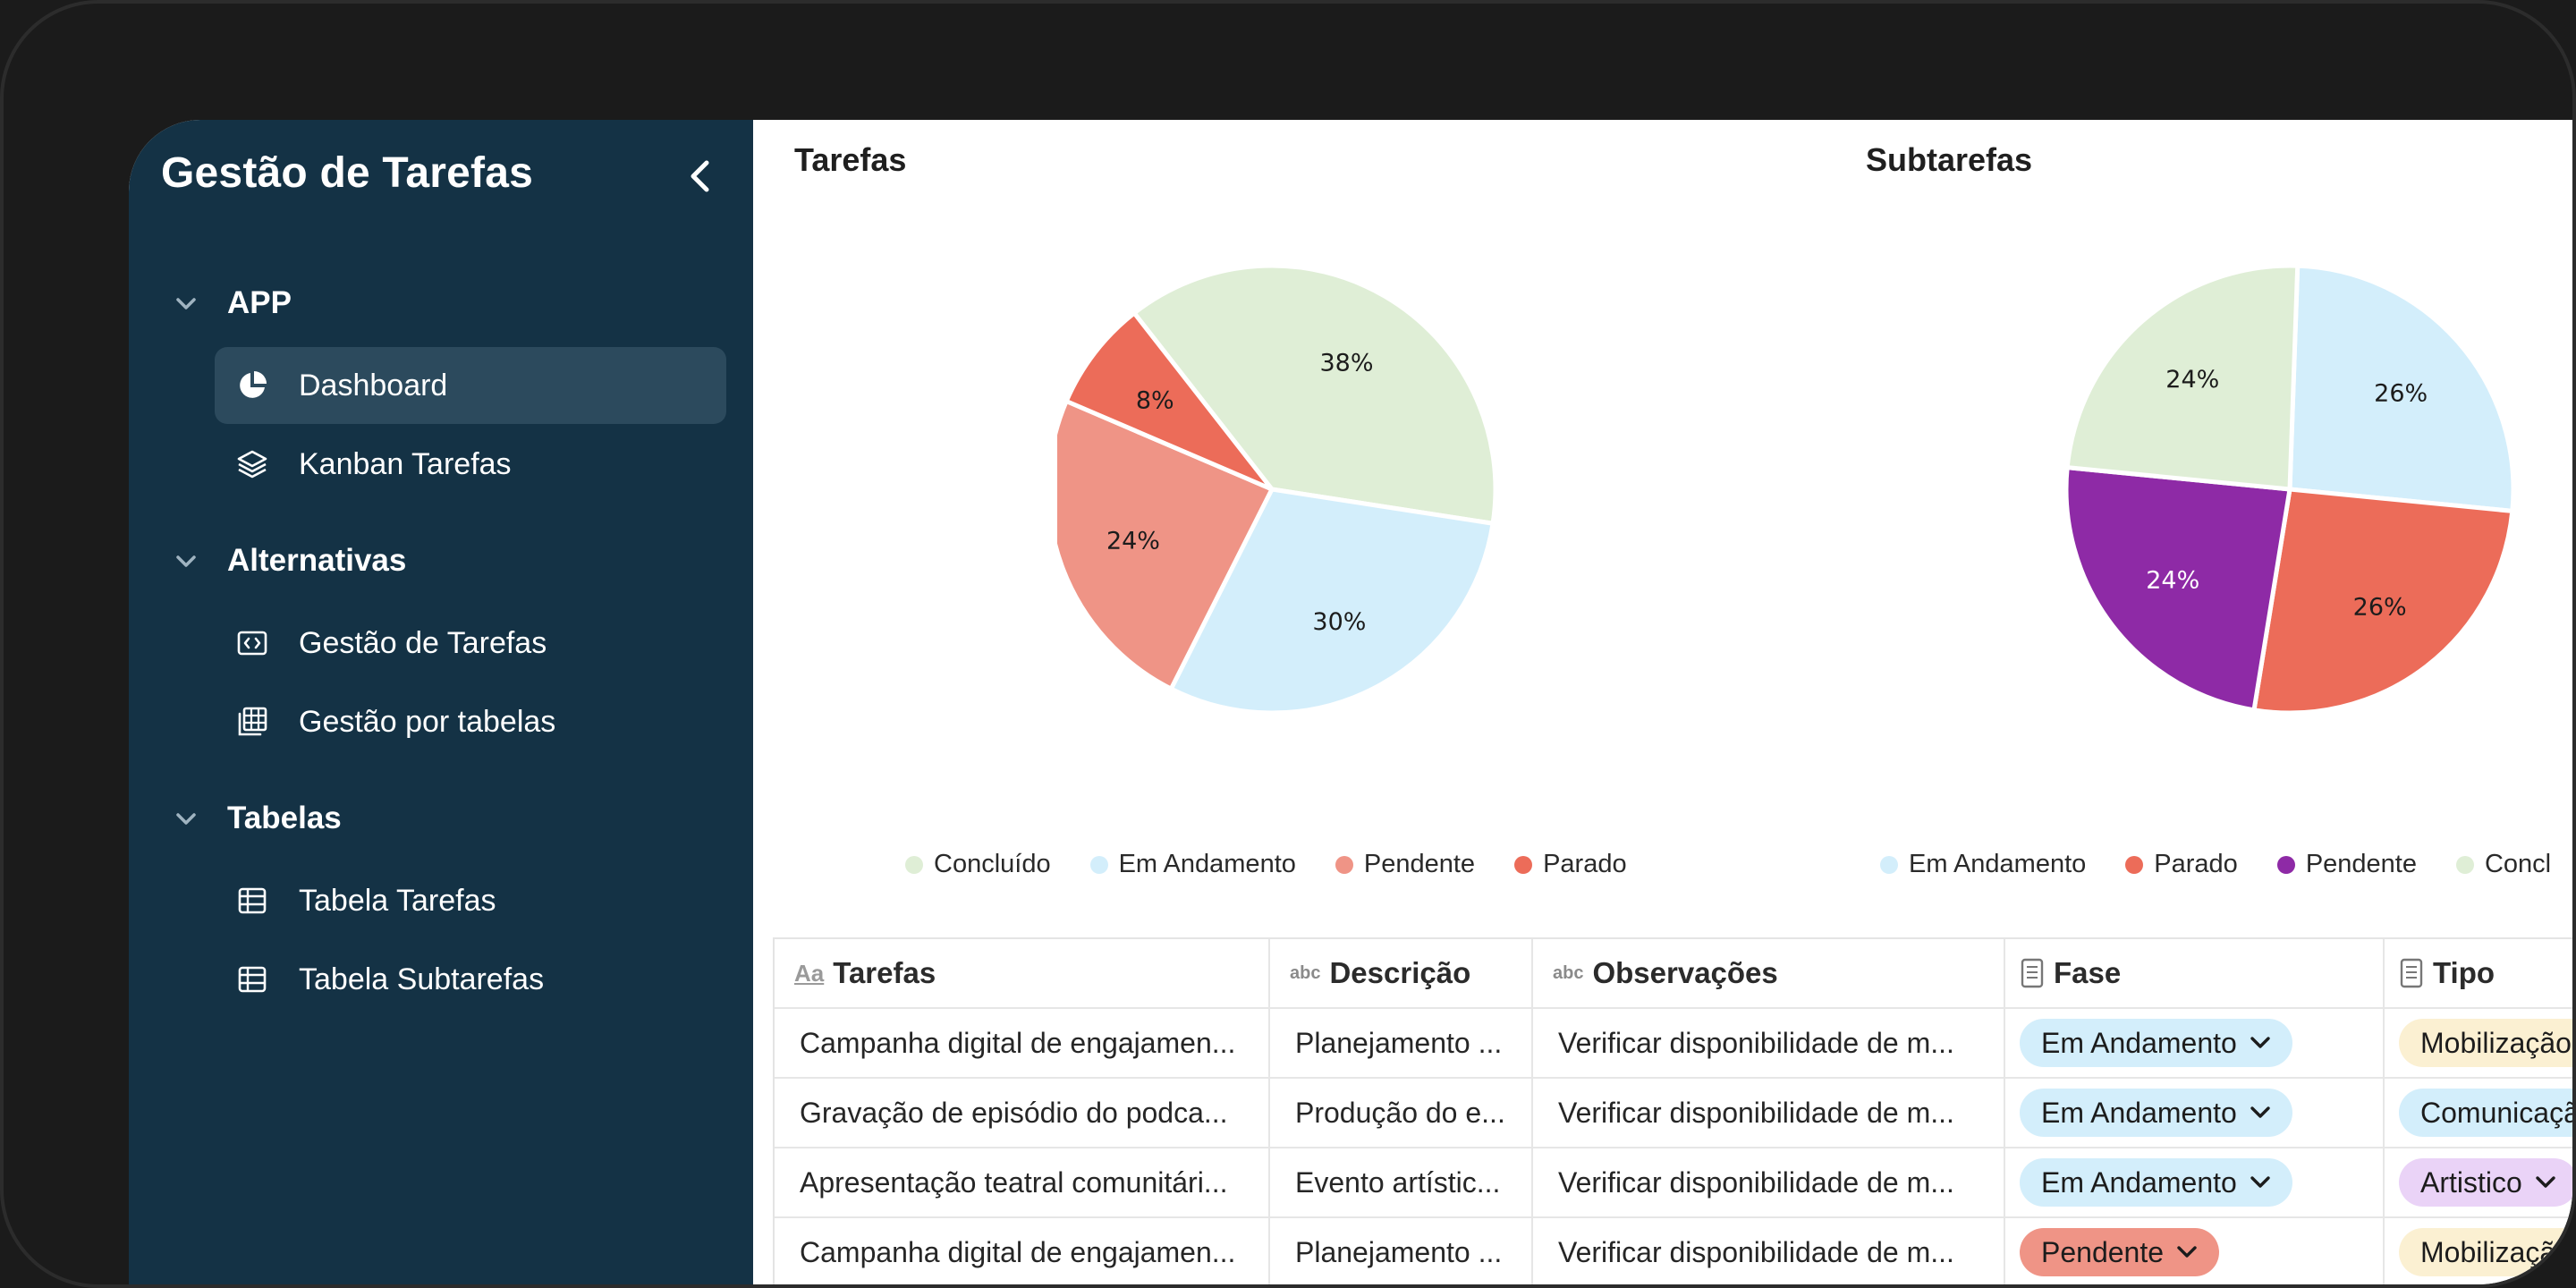  What do you see at coordinates (2195, 973) in the screenshot?
I see `column-header-fase: Fase` at bounding box center [2195, 973].